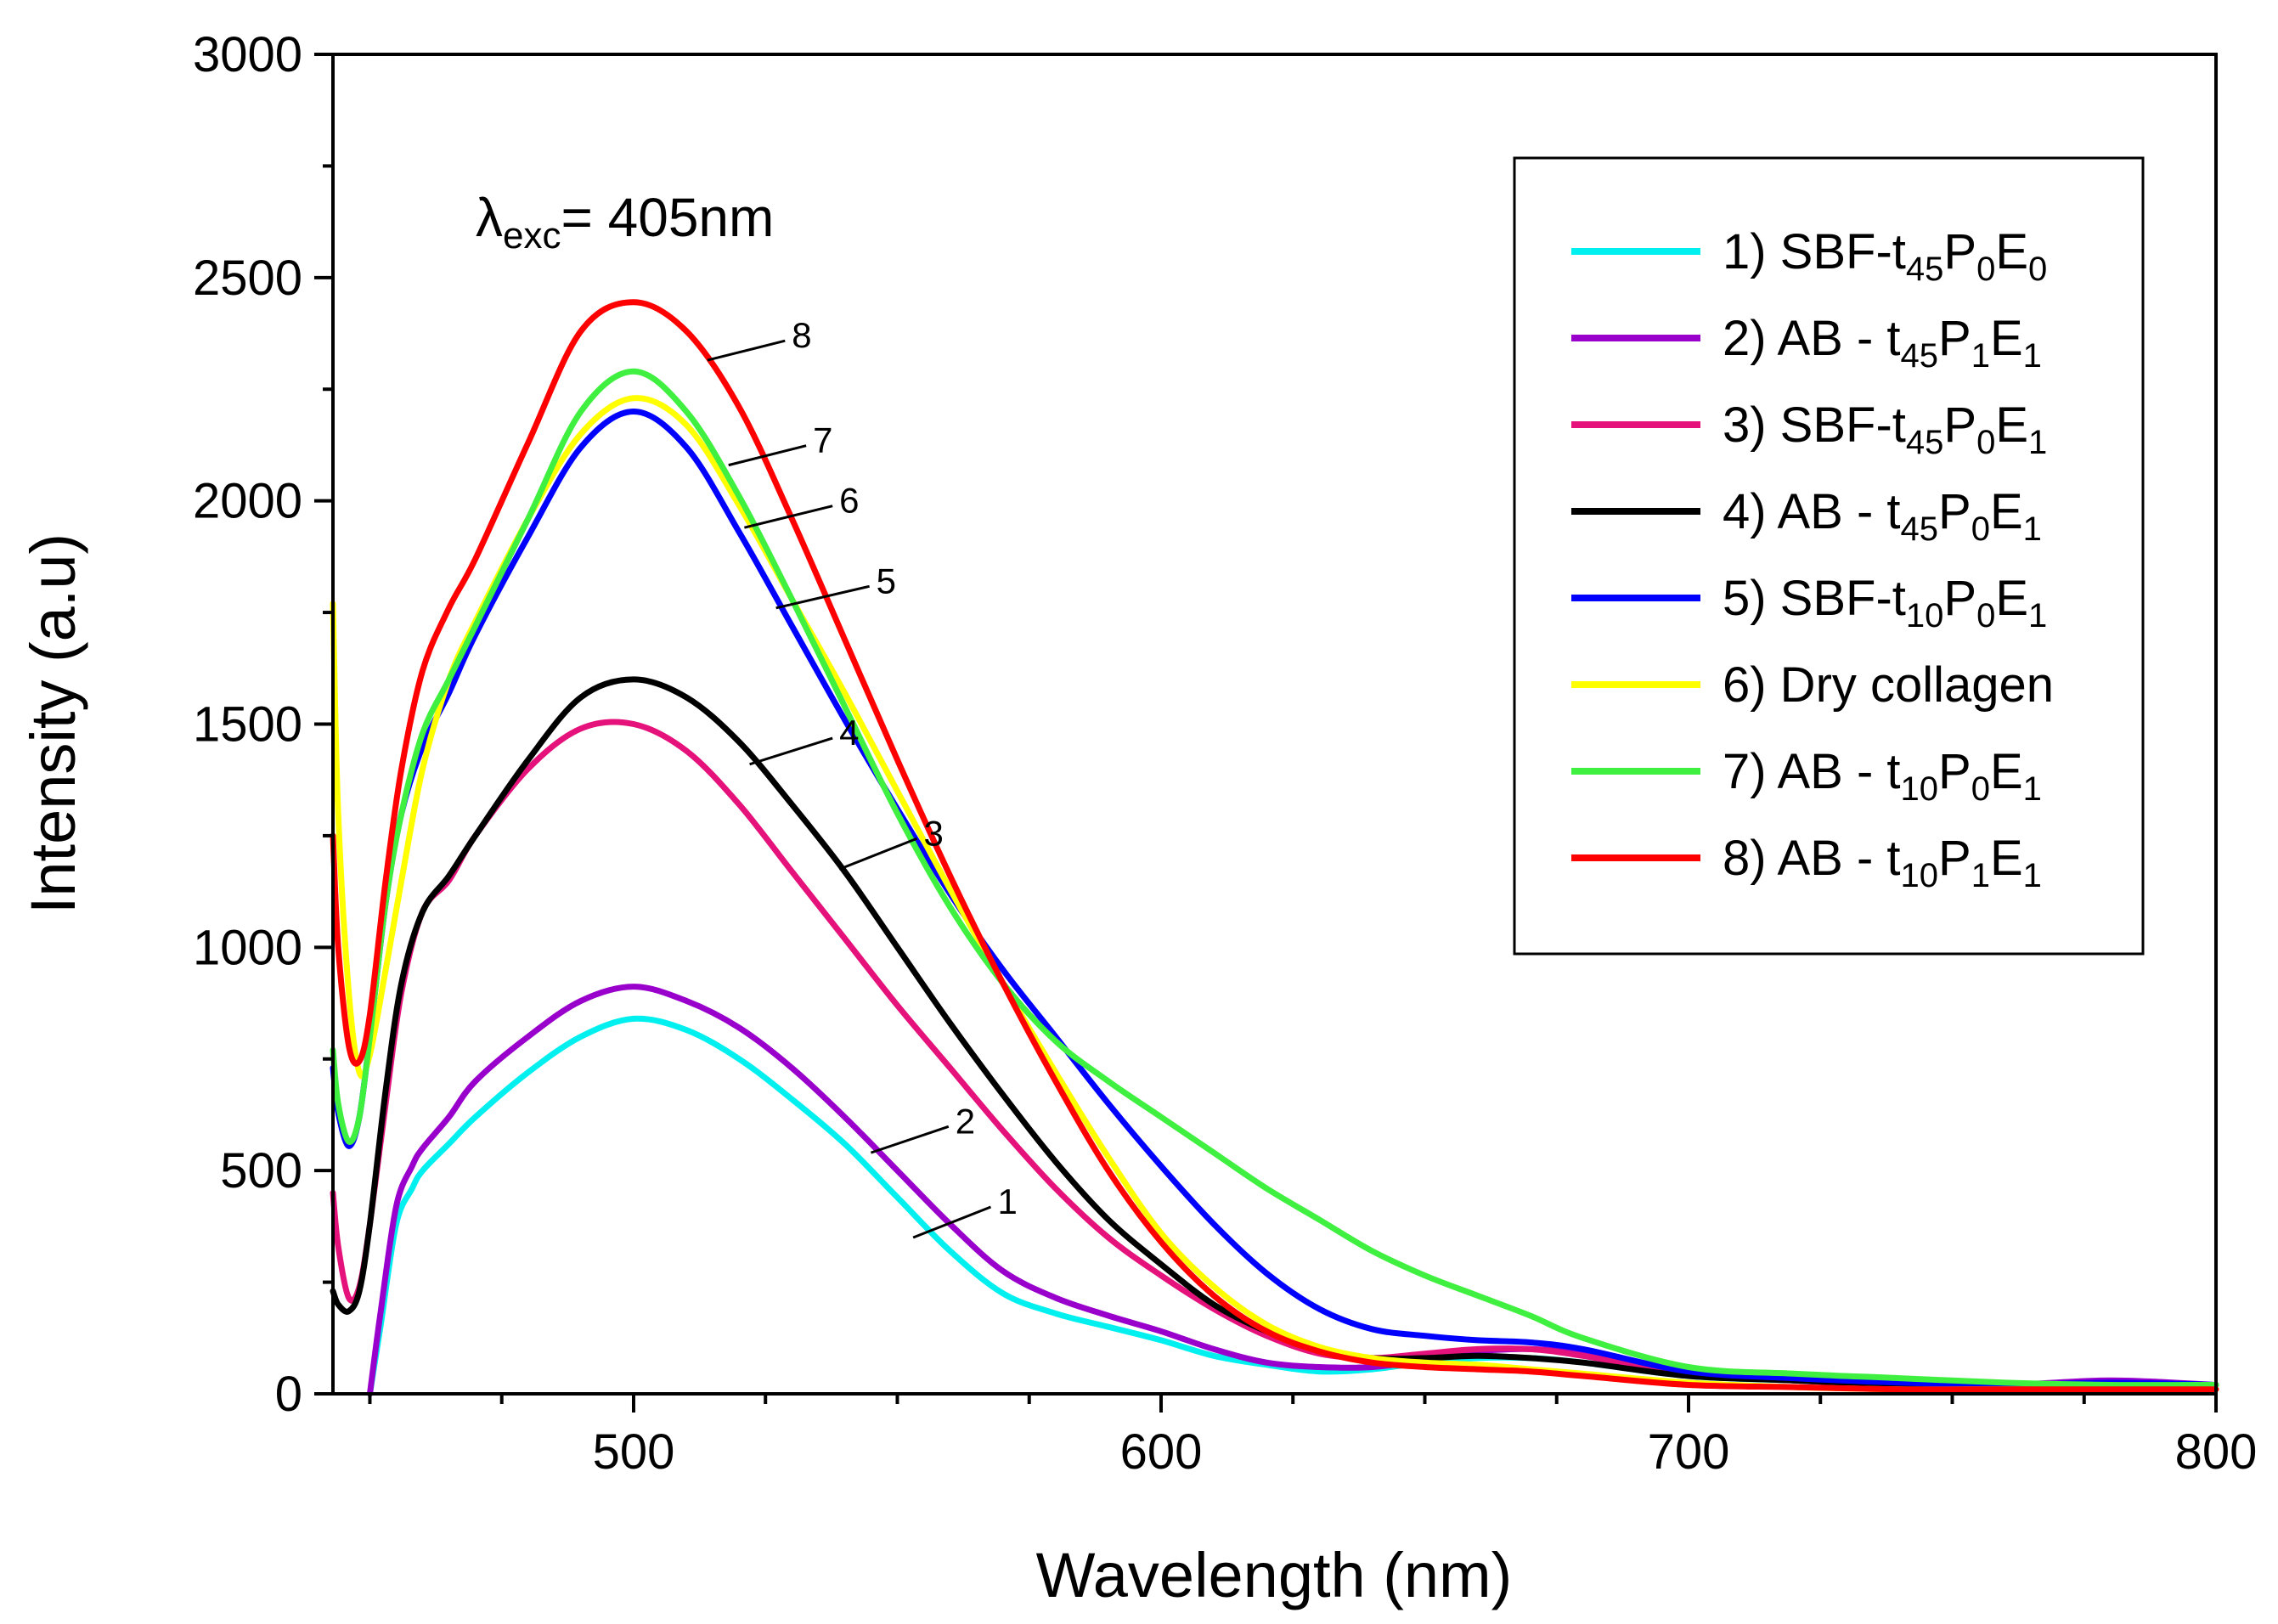 This screenshot has height=1624, width=2278. I want to click on y-tick-label-1000: 1000, so click(247, 948).